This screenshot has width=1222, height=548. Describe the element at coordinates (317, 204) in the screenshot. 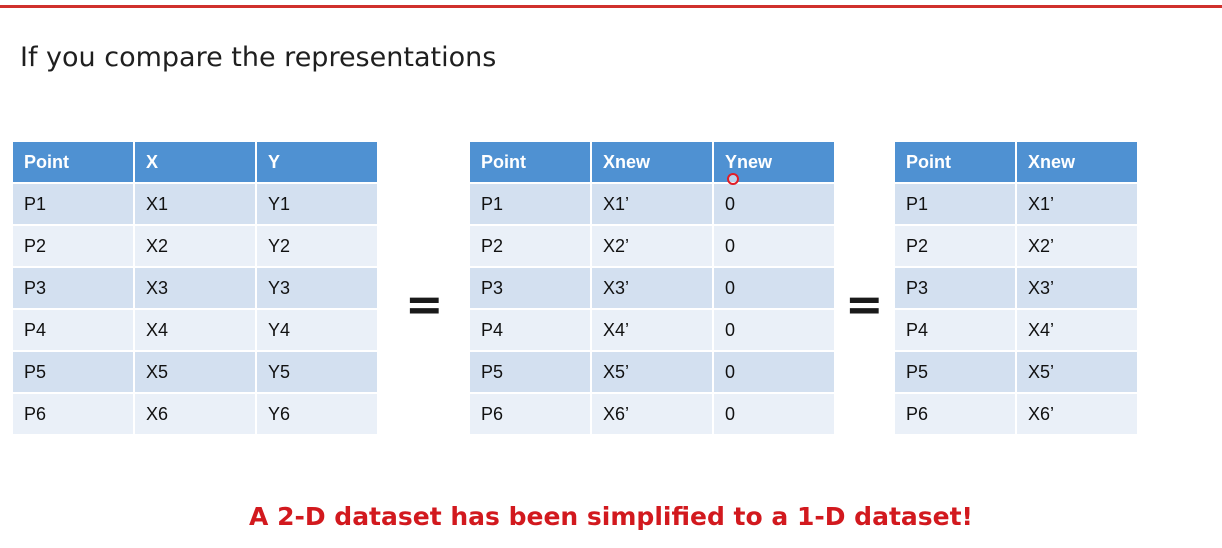

I see `table-cell: Y1` at that location.